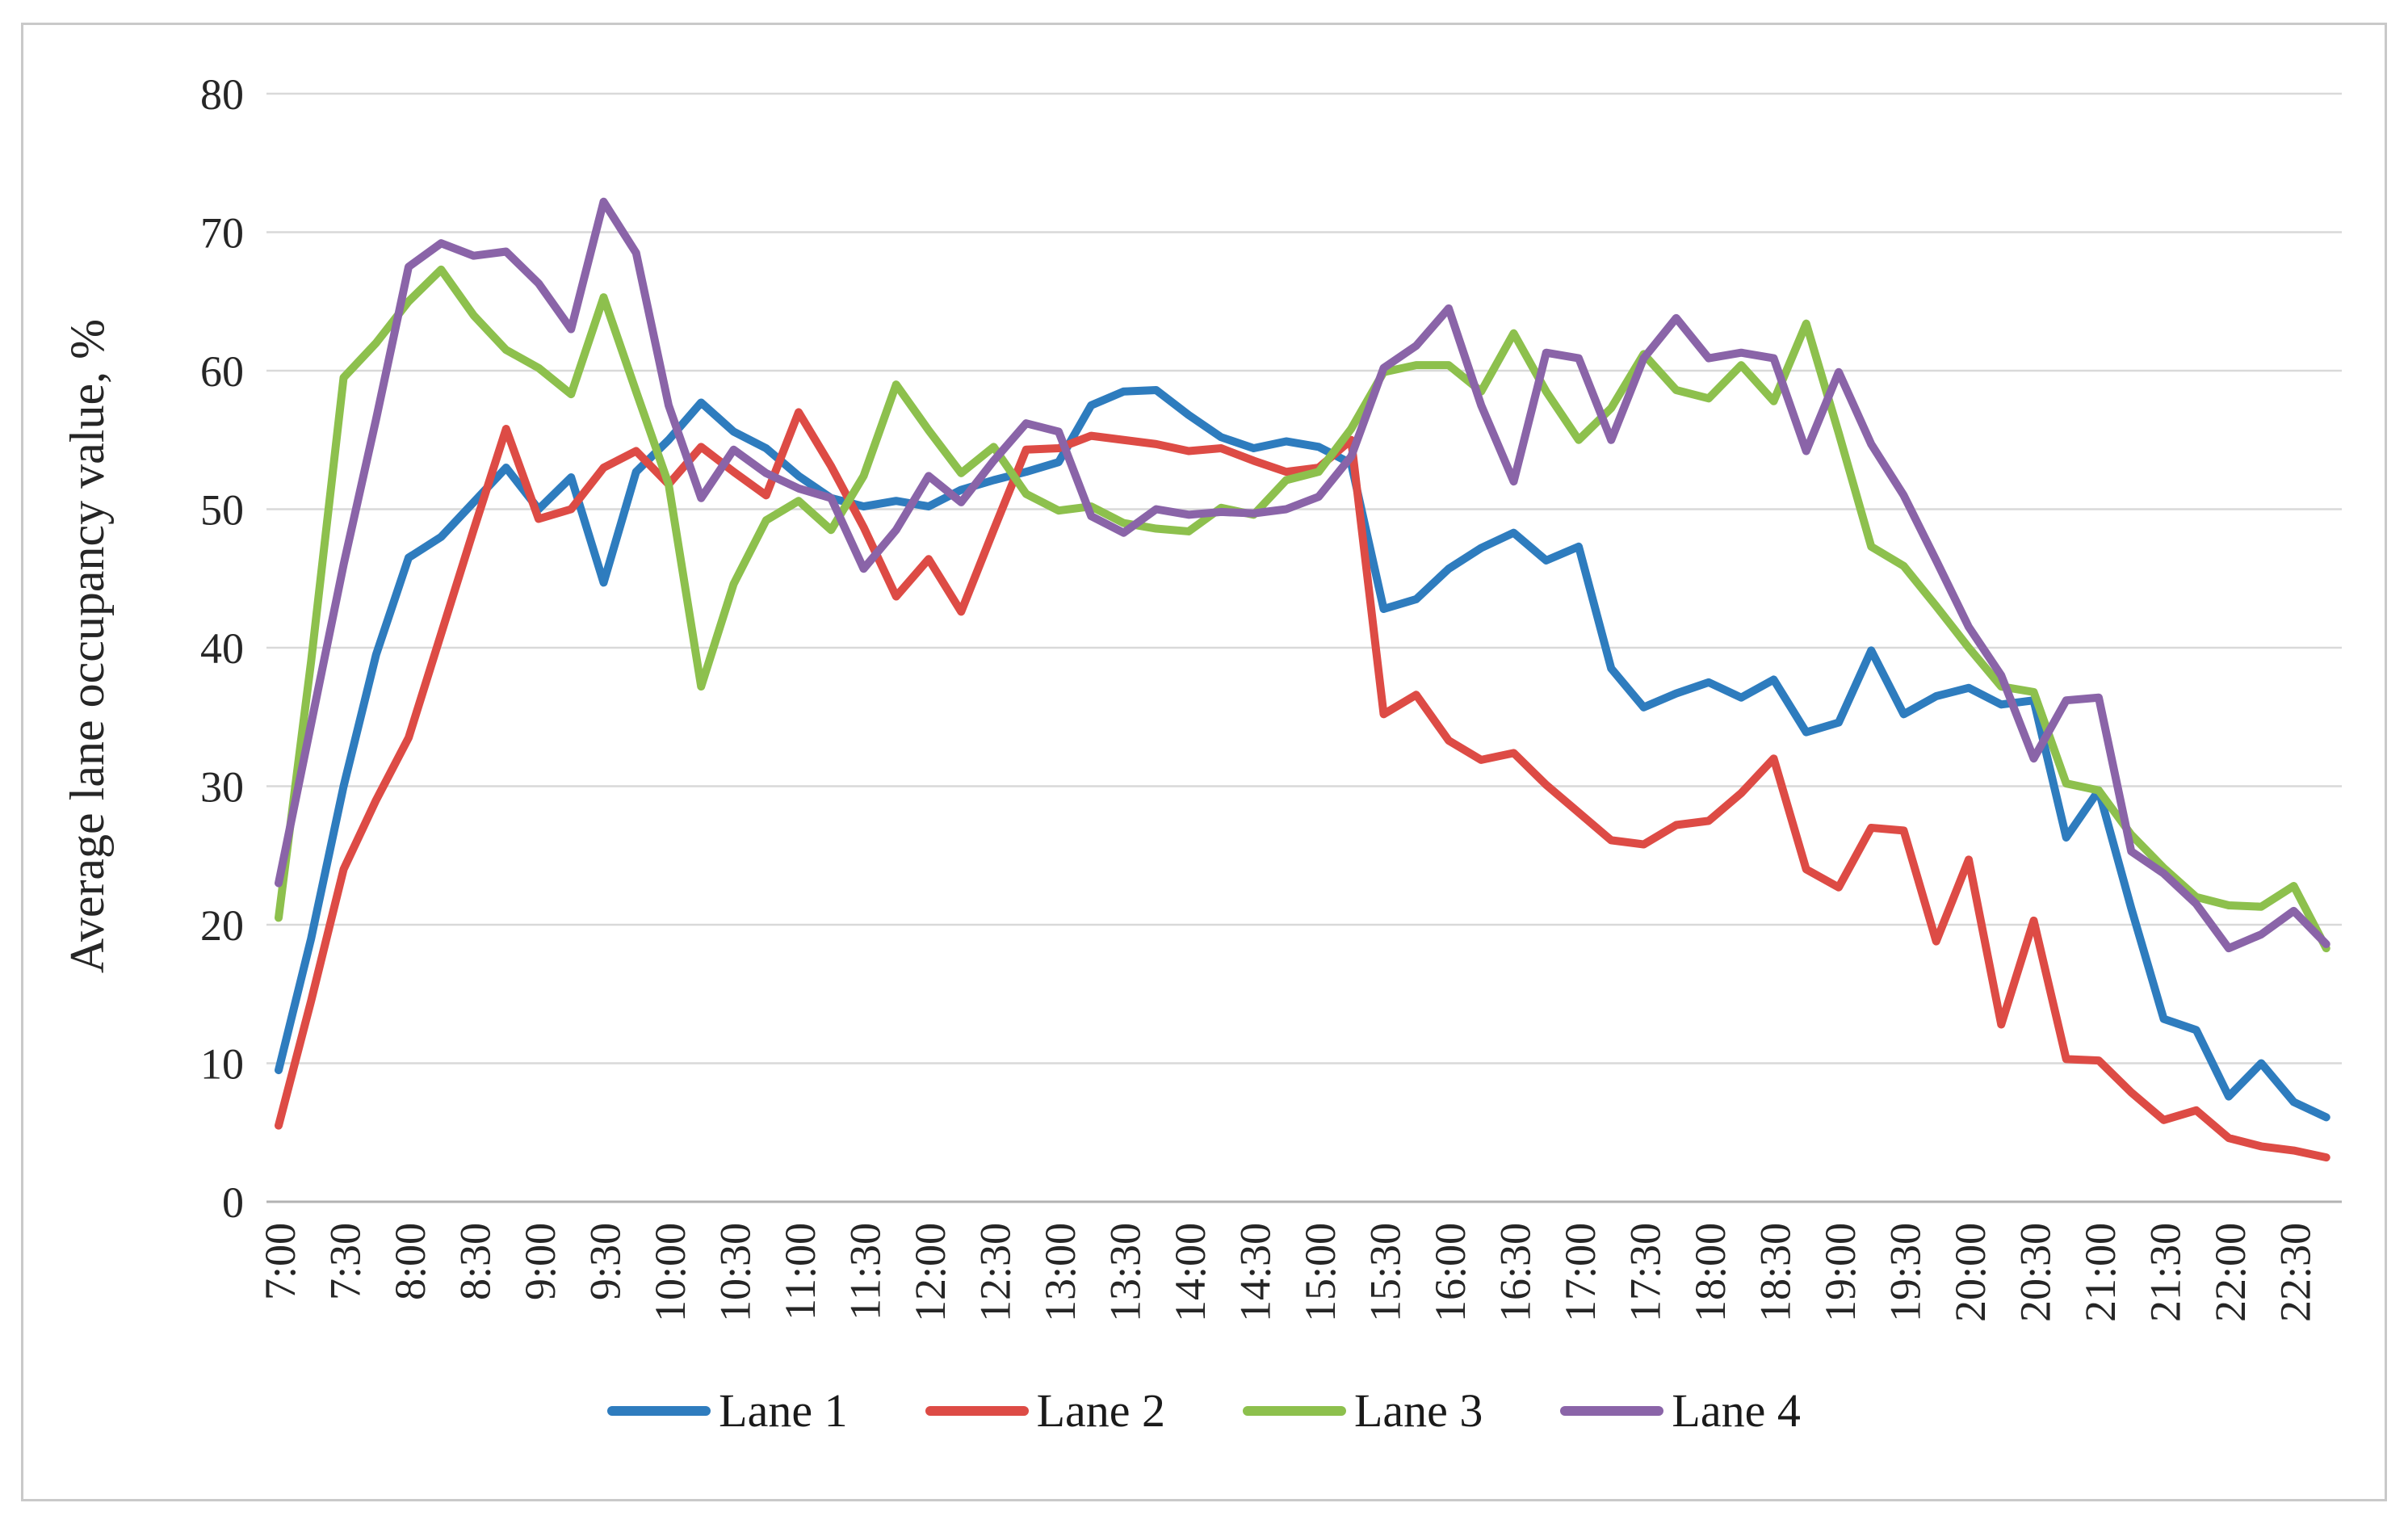  What do you see at coordinates (2100, 1272) in the screenshot?
I see `x-tick-label-21:00: 21:00` at bounding box center [2100, 1272].